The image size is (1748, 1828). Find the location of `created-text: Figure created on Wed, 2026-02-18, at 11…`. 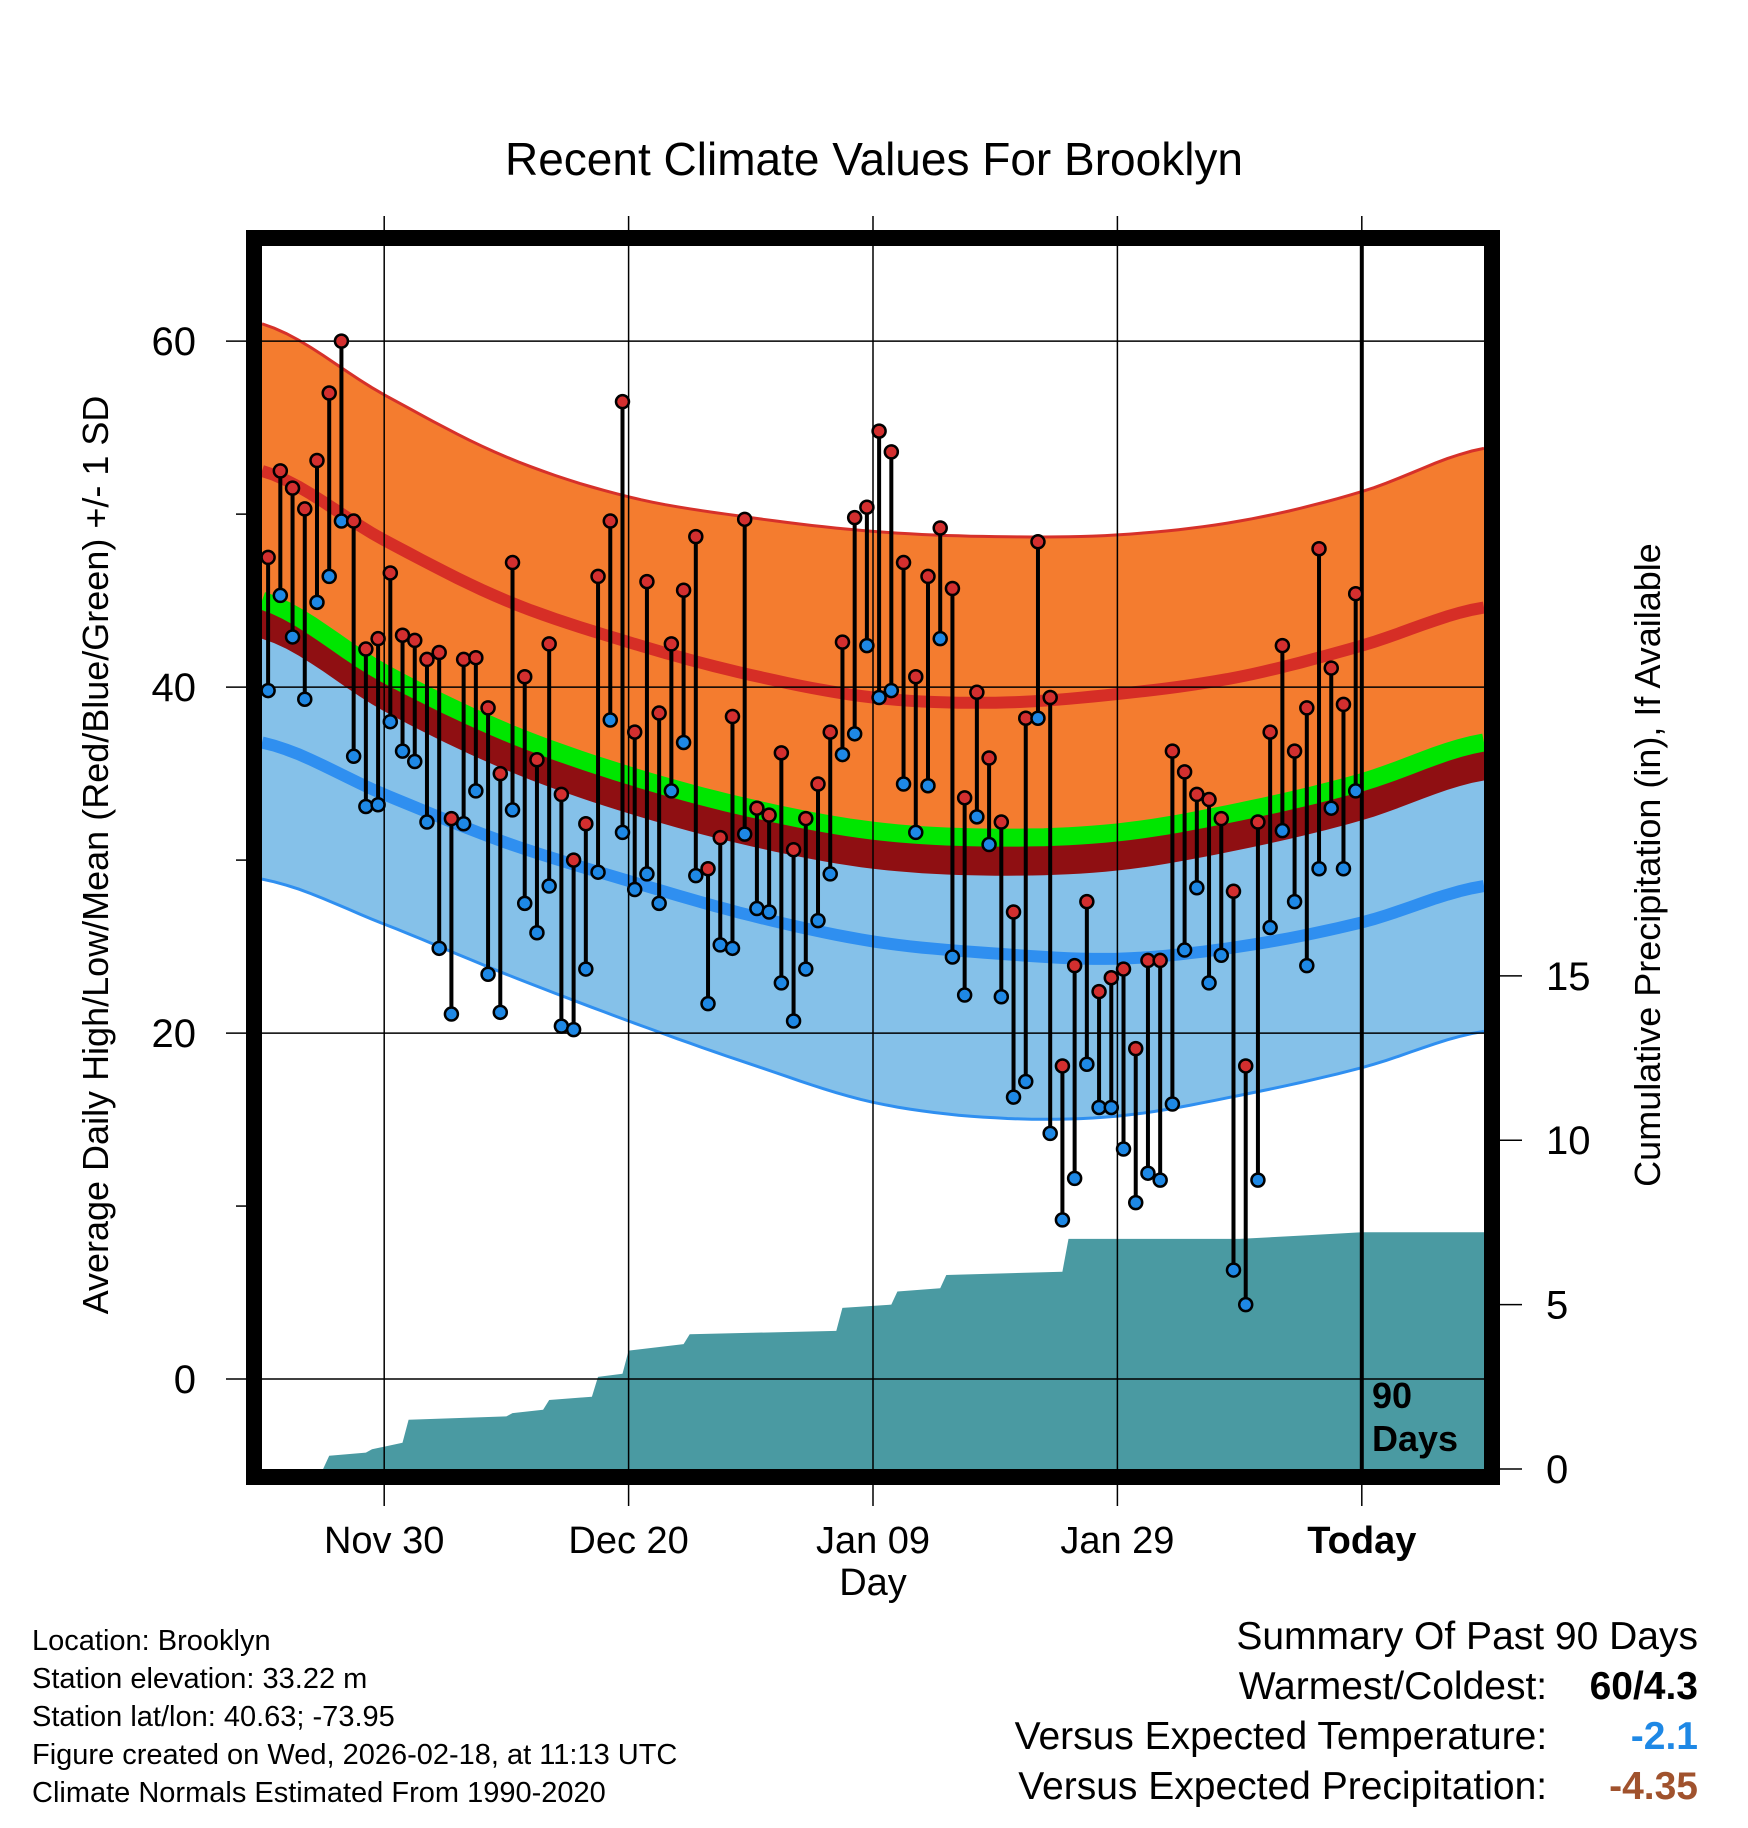

created-text: Figure created on Wed, 2026-02-18, at 11… is located at coordinates (355, 1755).